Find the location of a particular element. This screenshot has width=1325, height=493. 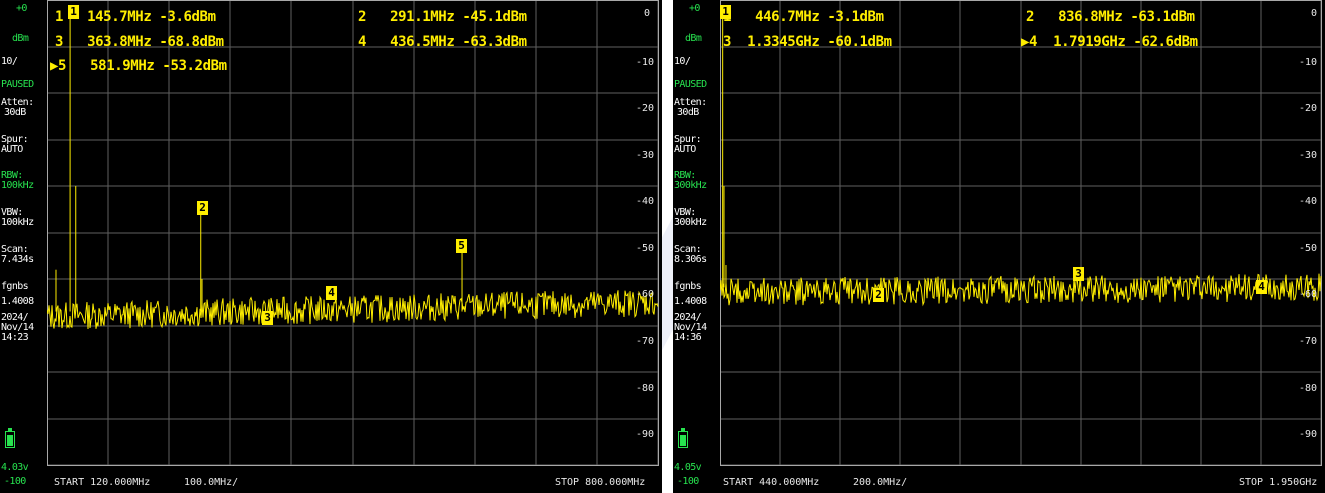

db-scale-label: -20 is located at coordinates (1307, 108).